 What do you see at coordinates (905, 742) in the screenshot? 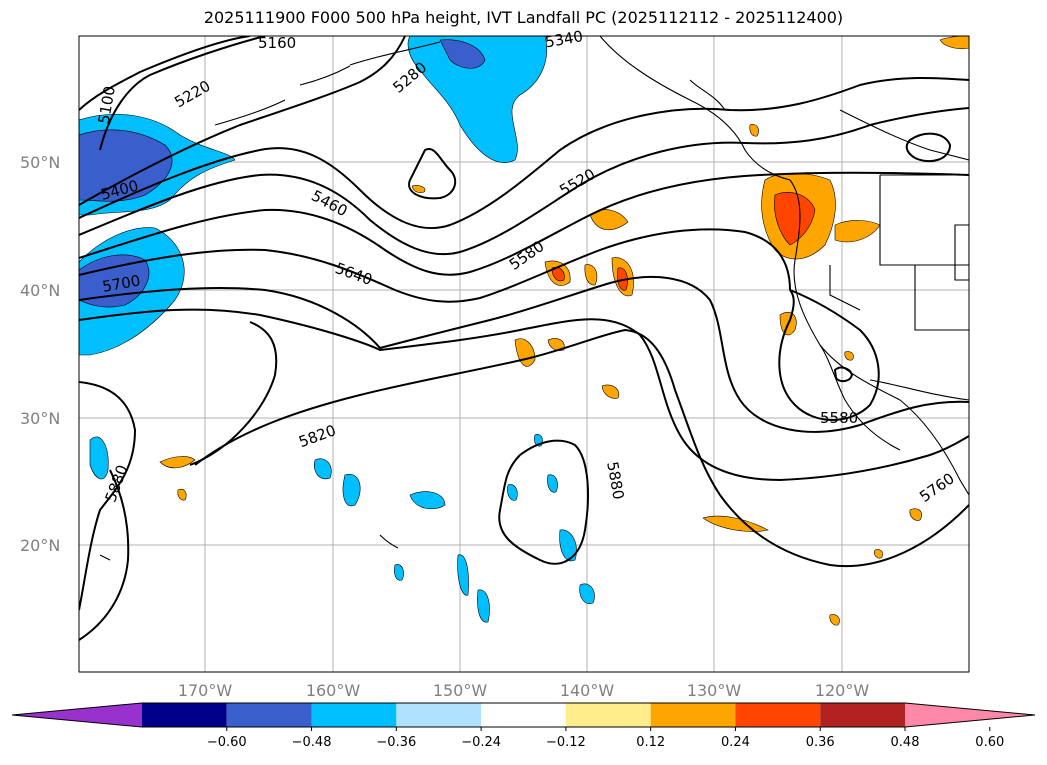
I see `colorbar-tick-label: 0.48` at bounding box center [905, 742].